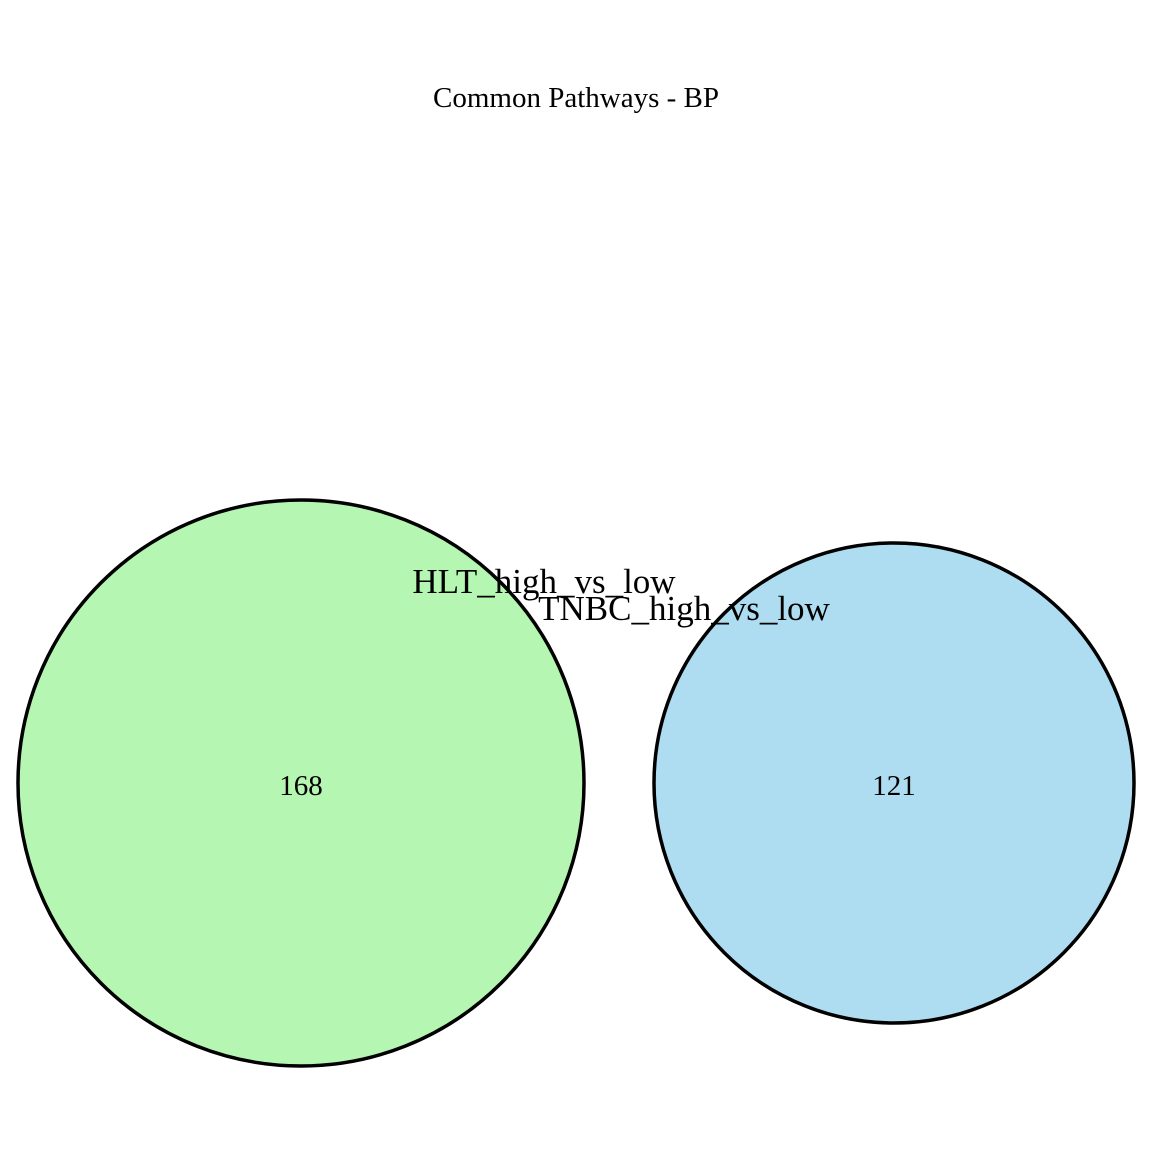  Describe the element at coordinates (301, 786) in the screenshot. I see `count-hlt-only: 168` at that location.